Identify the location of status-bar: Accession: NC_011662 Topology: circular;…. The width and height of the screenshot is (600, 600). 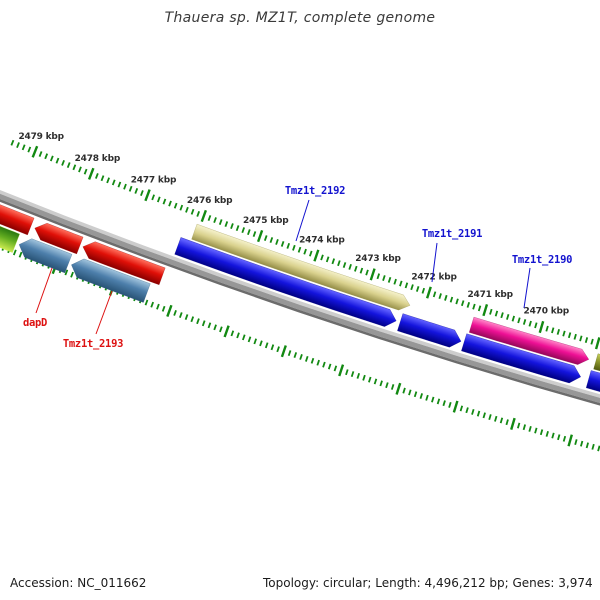
(300, 586).